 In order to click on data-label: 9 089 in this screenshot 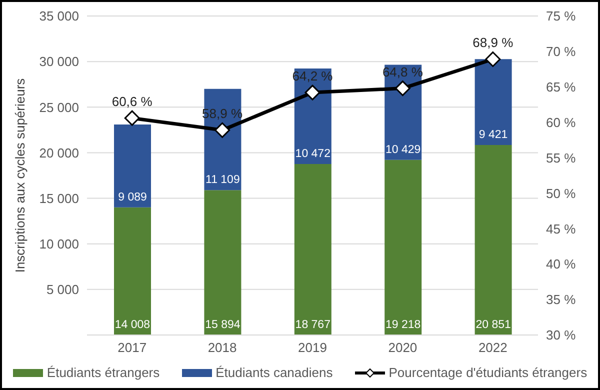, I will do `click(132, 197)`.